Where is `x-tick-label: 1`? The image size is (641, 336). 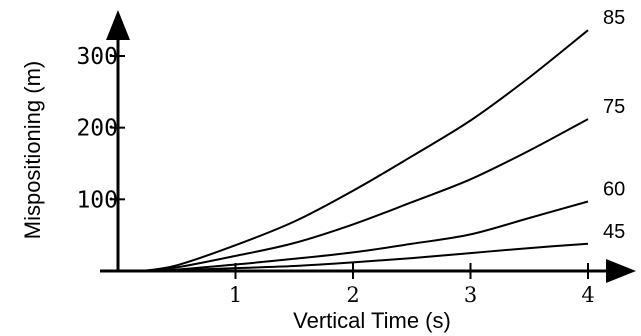 x-tick-label: 1 is located at coordinates (235, 295).